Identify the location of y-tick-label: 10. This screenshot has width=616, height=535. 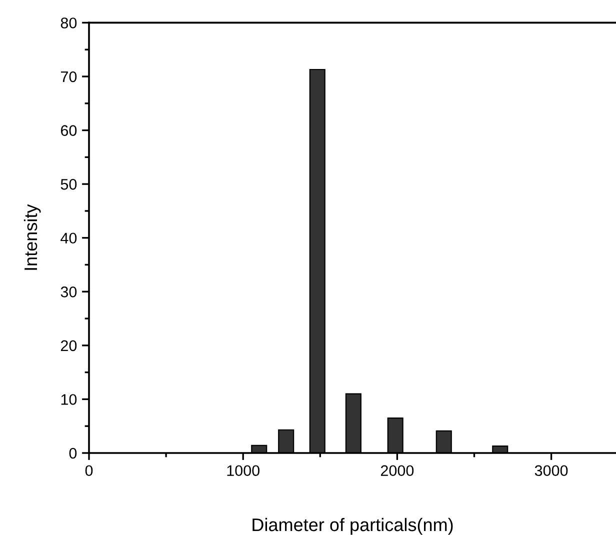
(69, 399).